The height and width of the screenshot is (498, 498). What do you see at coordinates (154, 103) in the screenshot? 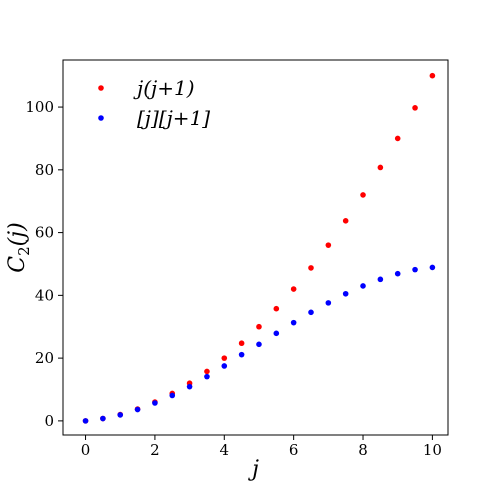
I see `legend: j(j+1) [j][j+1]` at bounding box center [154, 103].